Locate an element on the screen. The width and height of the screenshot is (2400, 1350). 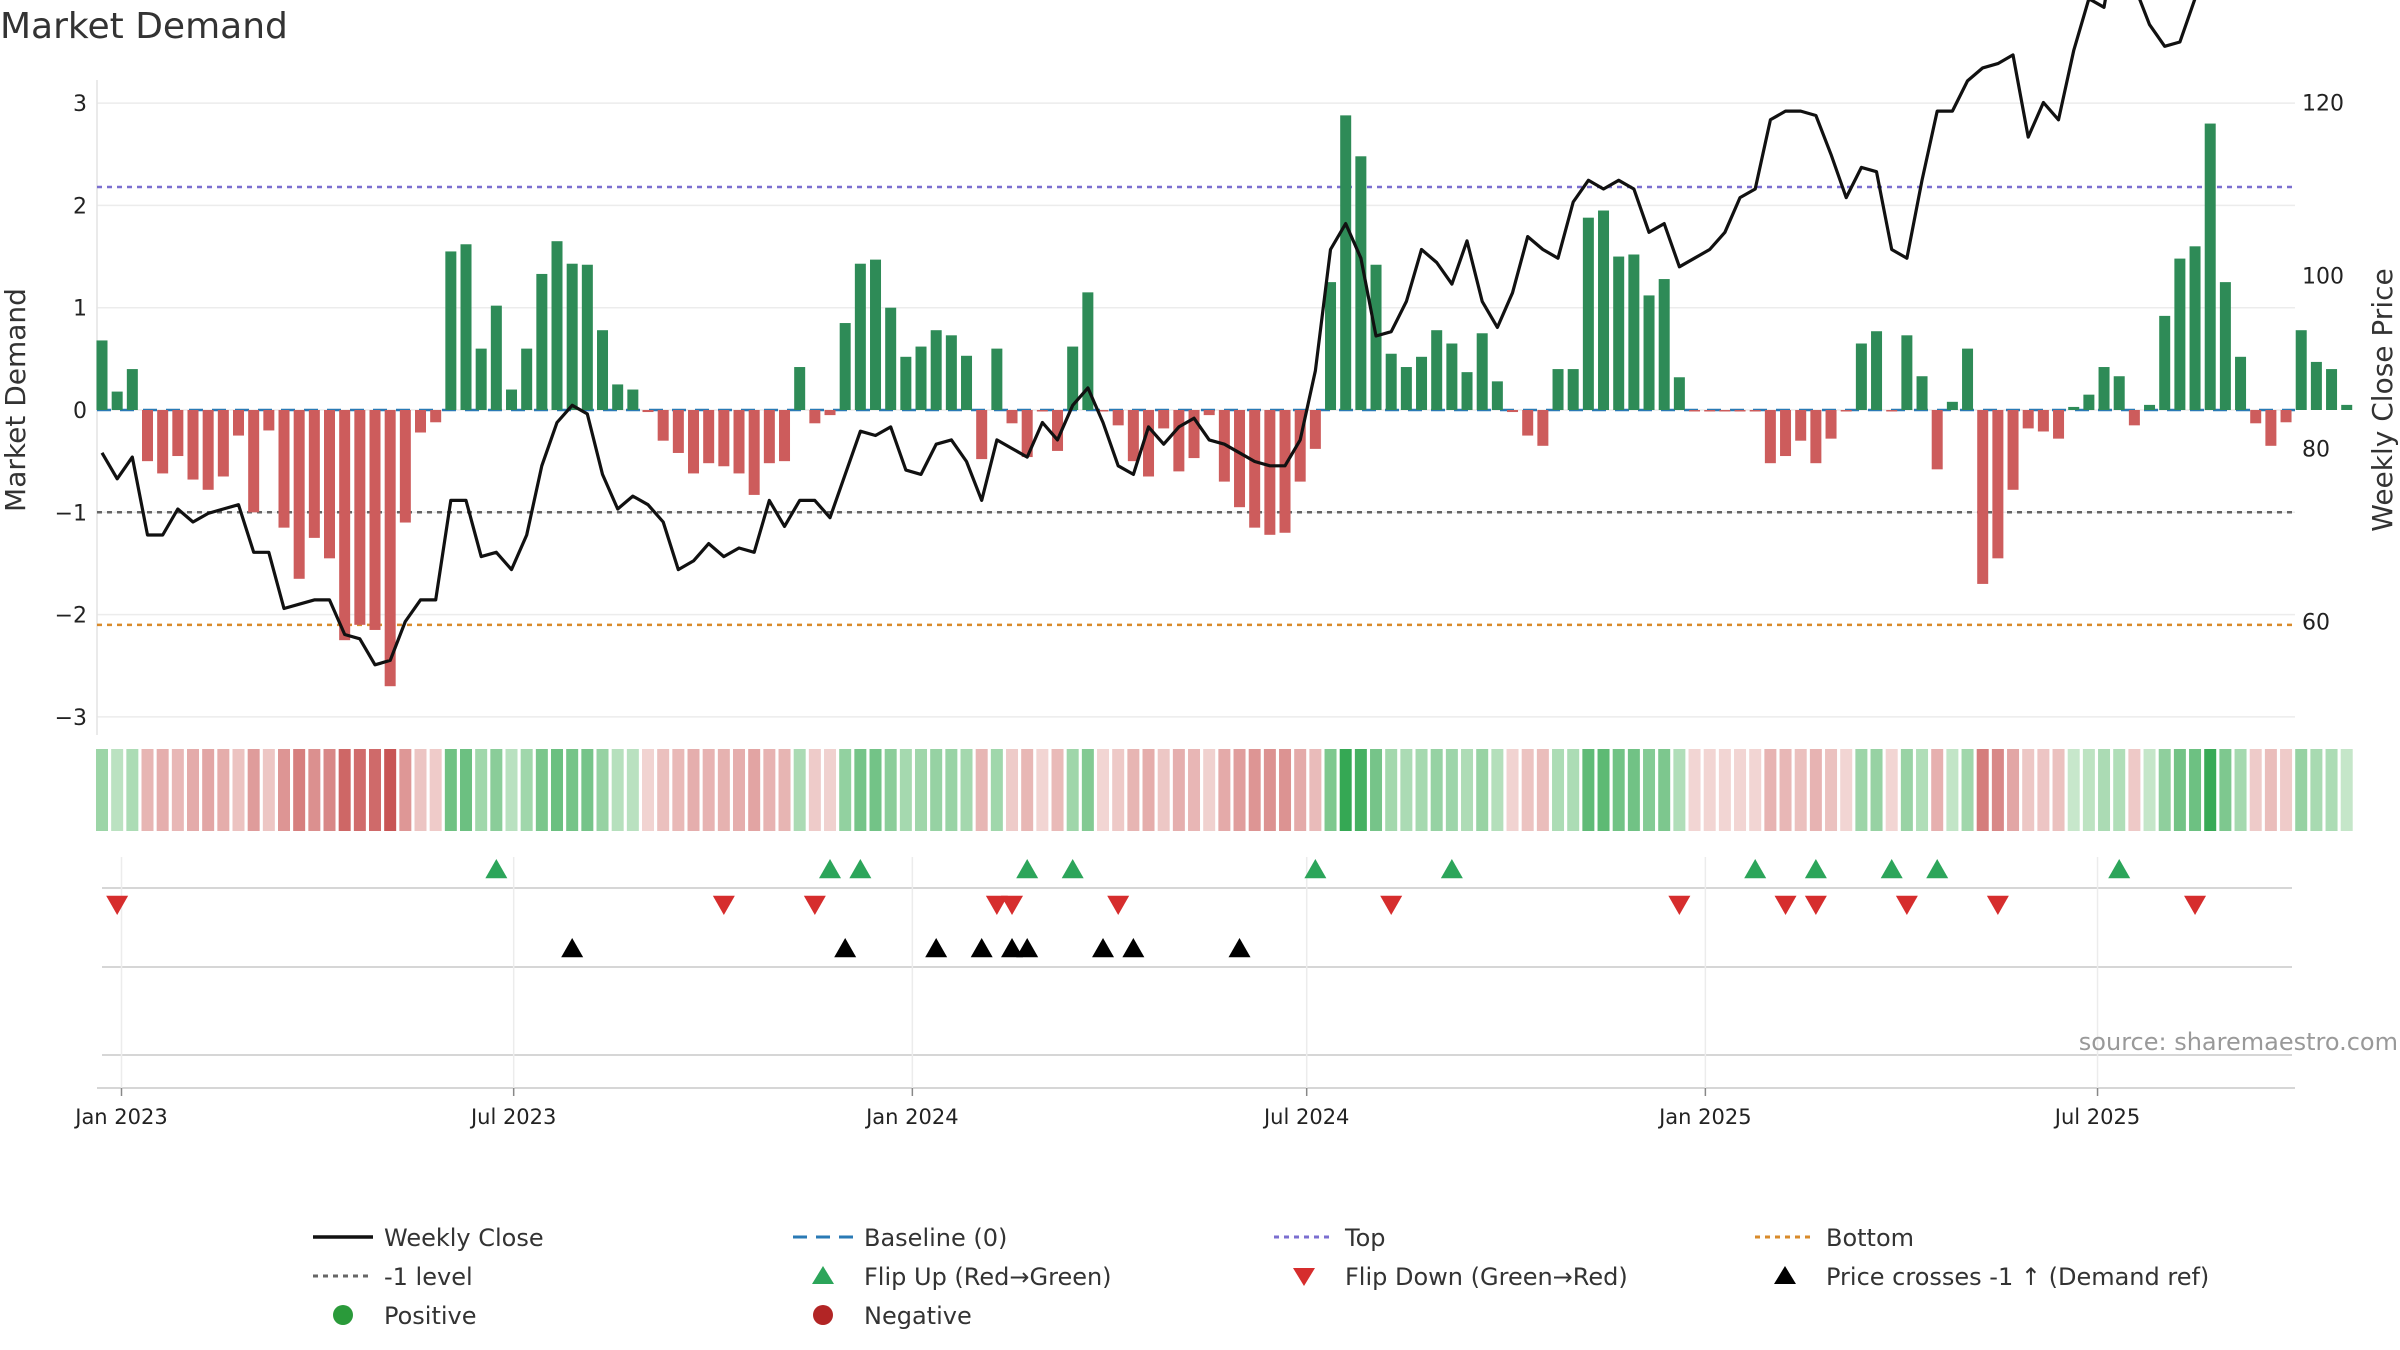
legend-label: Bottom is located at coordinates (1870, 1238).